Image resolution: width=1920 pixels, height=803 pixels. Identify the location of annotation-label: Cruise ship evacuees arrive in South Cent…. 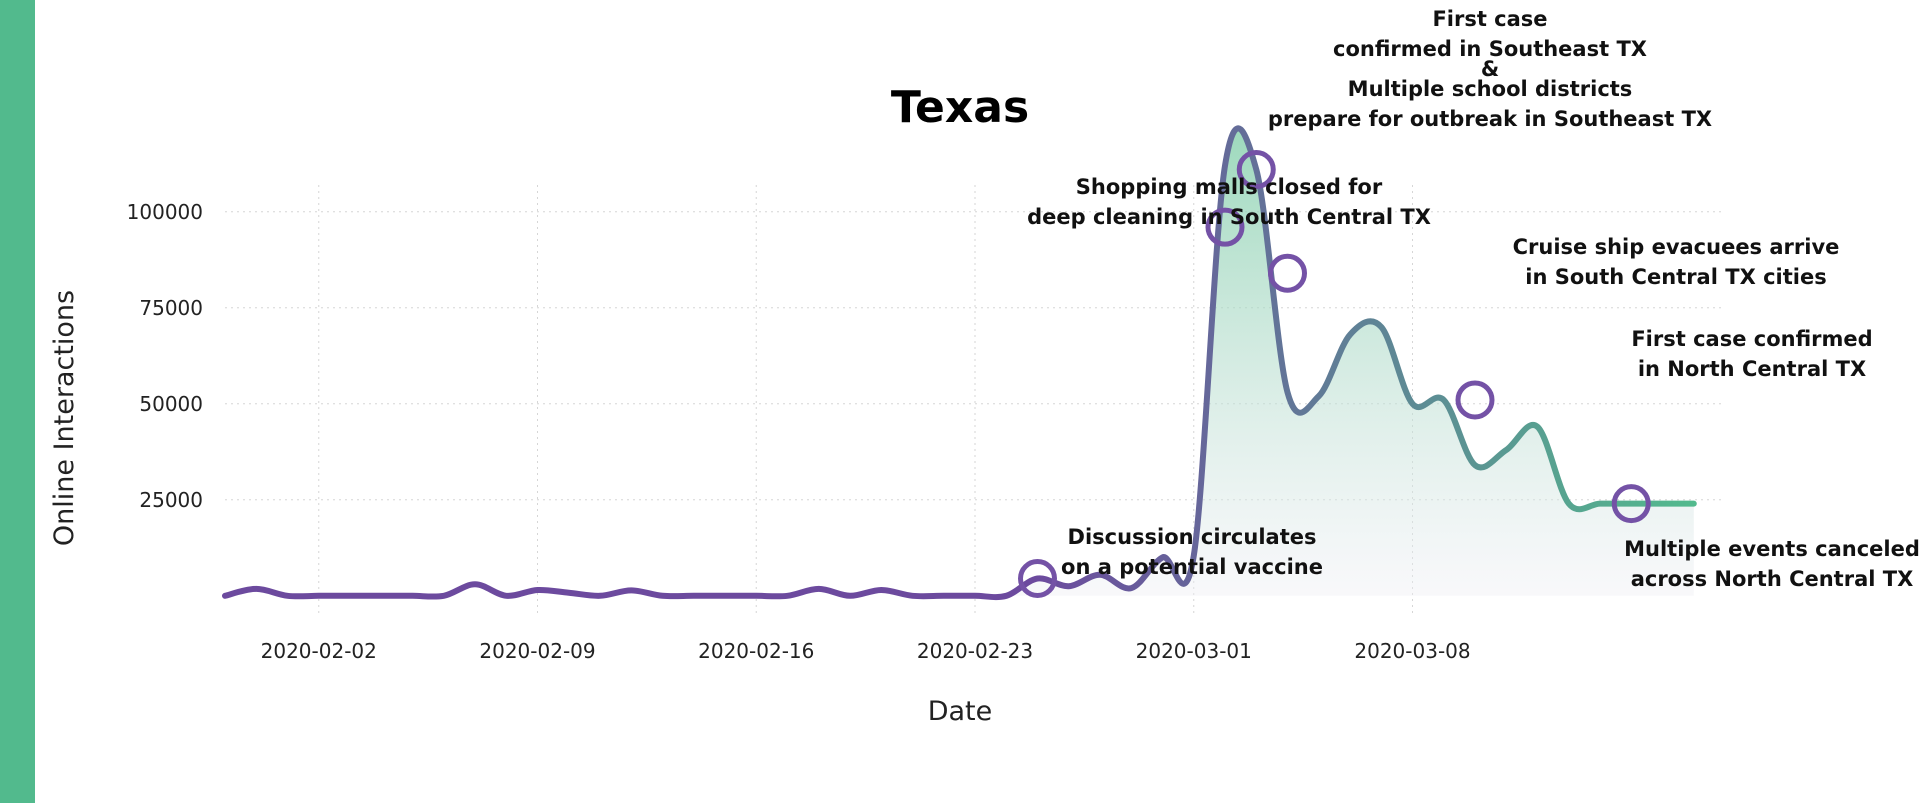
(1676, 262).